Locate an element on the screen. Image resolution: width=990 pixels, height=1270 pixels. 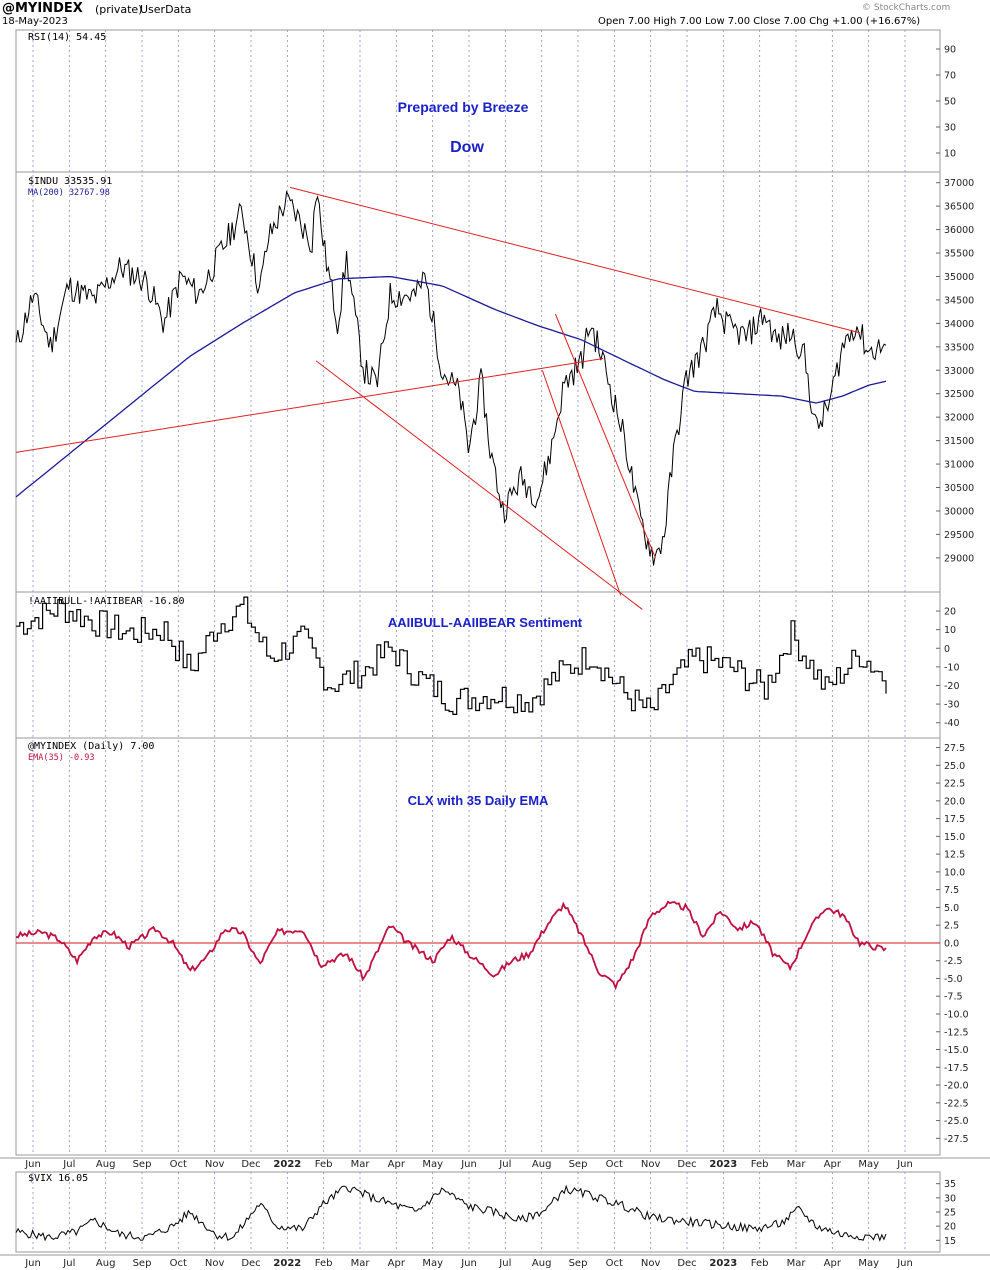
tick-label: 36000 is located at coordinates (959, 230).